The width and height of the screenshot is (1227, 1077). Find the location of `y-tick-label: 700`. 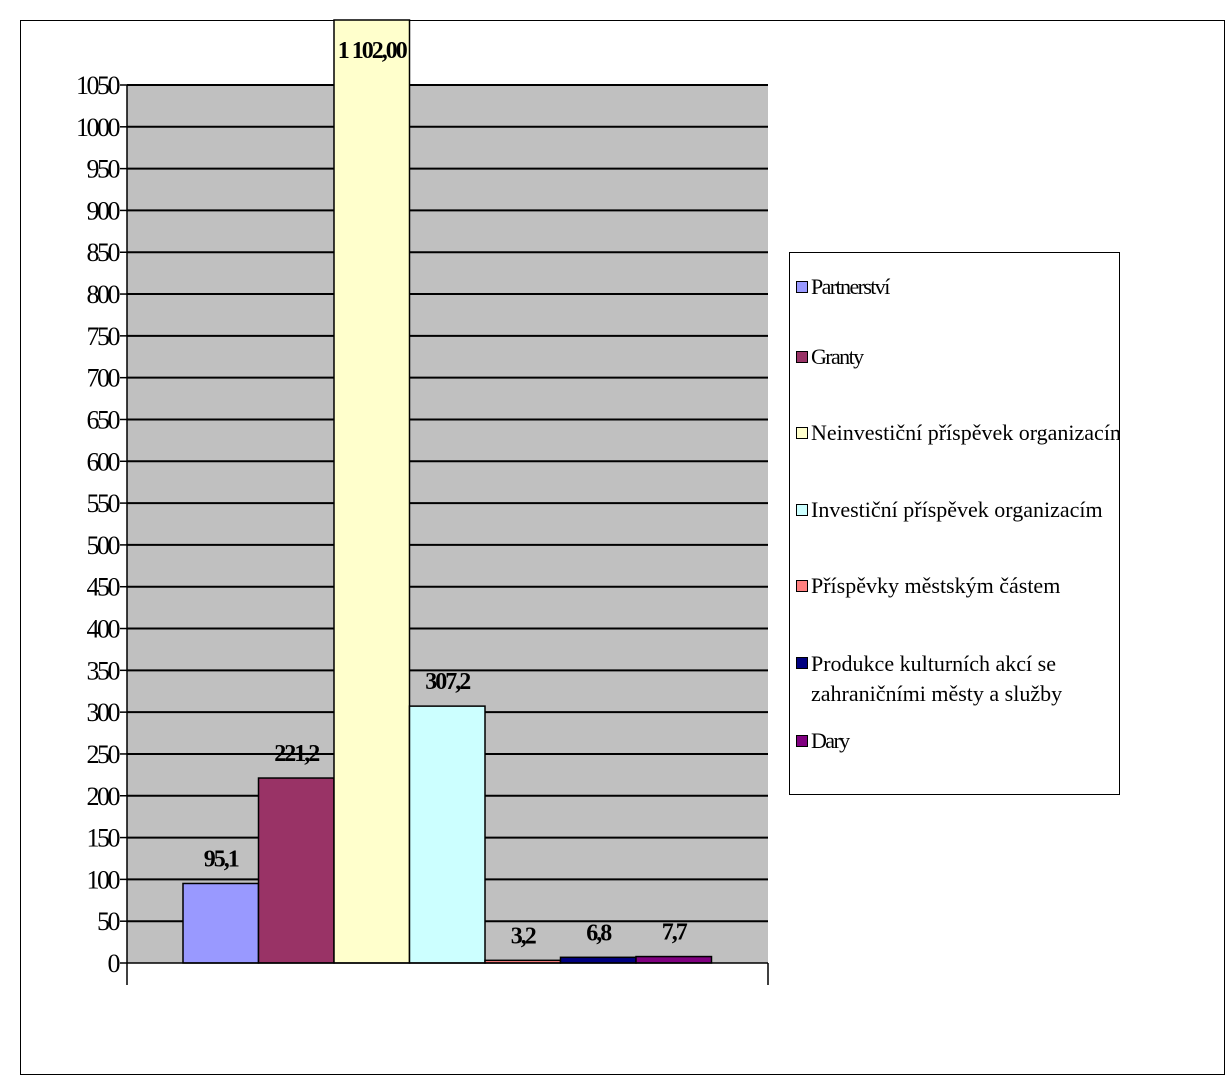

y-tick-label: 700 is located at coordinates (104, 378).